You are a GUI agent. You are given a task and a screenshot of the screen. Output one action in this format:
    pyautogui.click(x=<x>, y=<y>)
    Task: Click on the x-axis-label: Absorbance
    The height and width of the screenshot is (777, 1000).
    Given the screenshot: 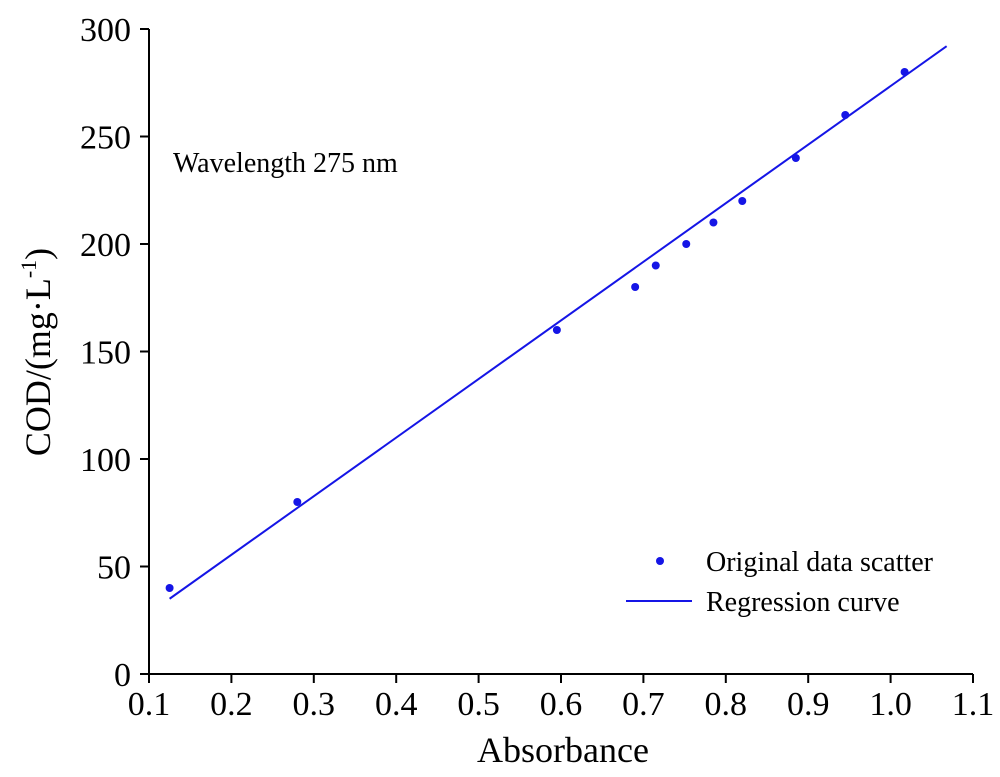 What is the action you would take?
    pyautogui.click(x=563, y=750)
    